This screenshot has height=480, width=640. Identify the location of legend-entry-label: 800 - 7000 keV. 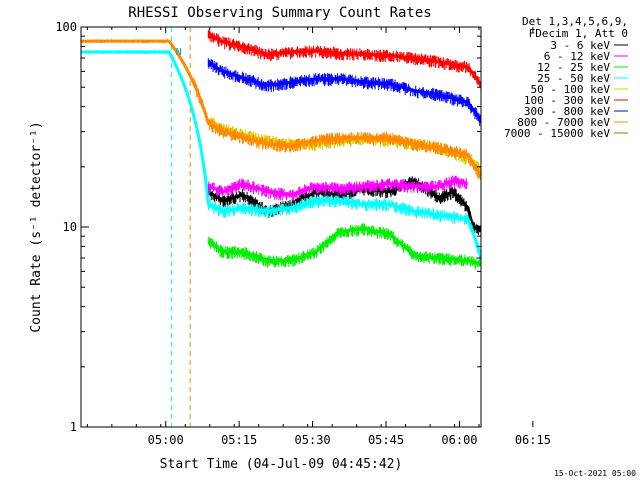
(563, 122).